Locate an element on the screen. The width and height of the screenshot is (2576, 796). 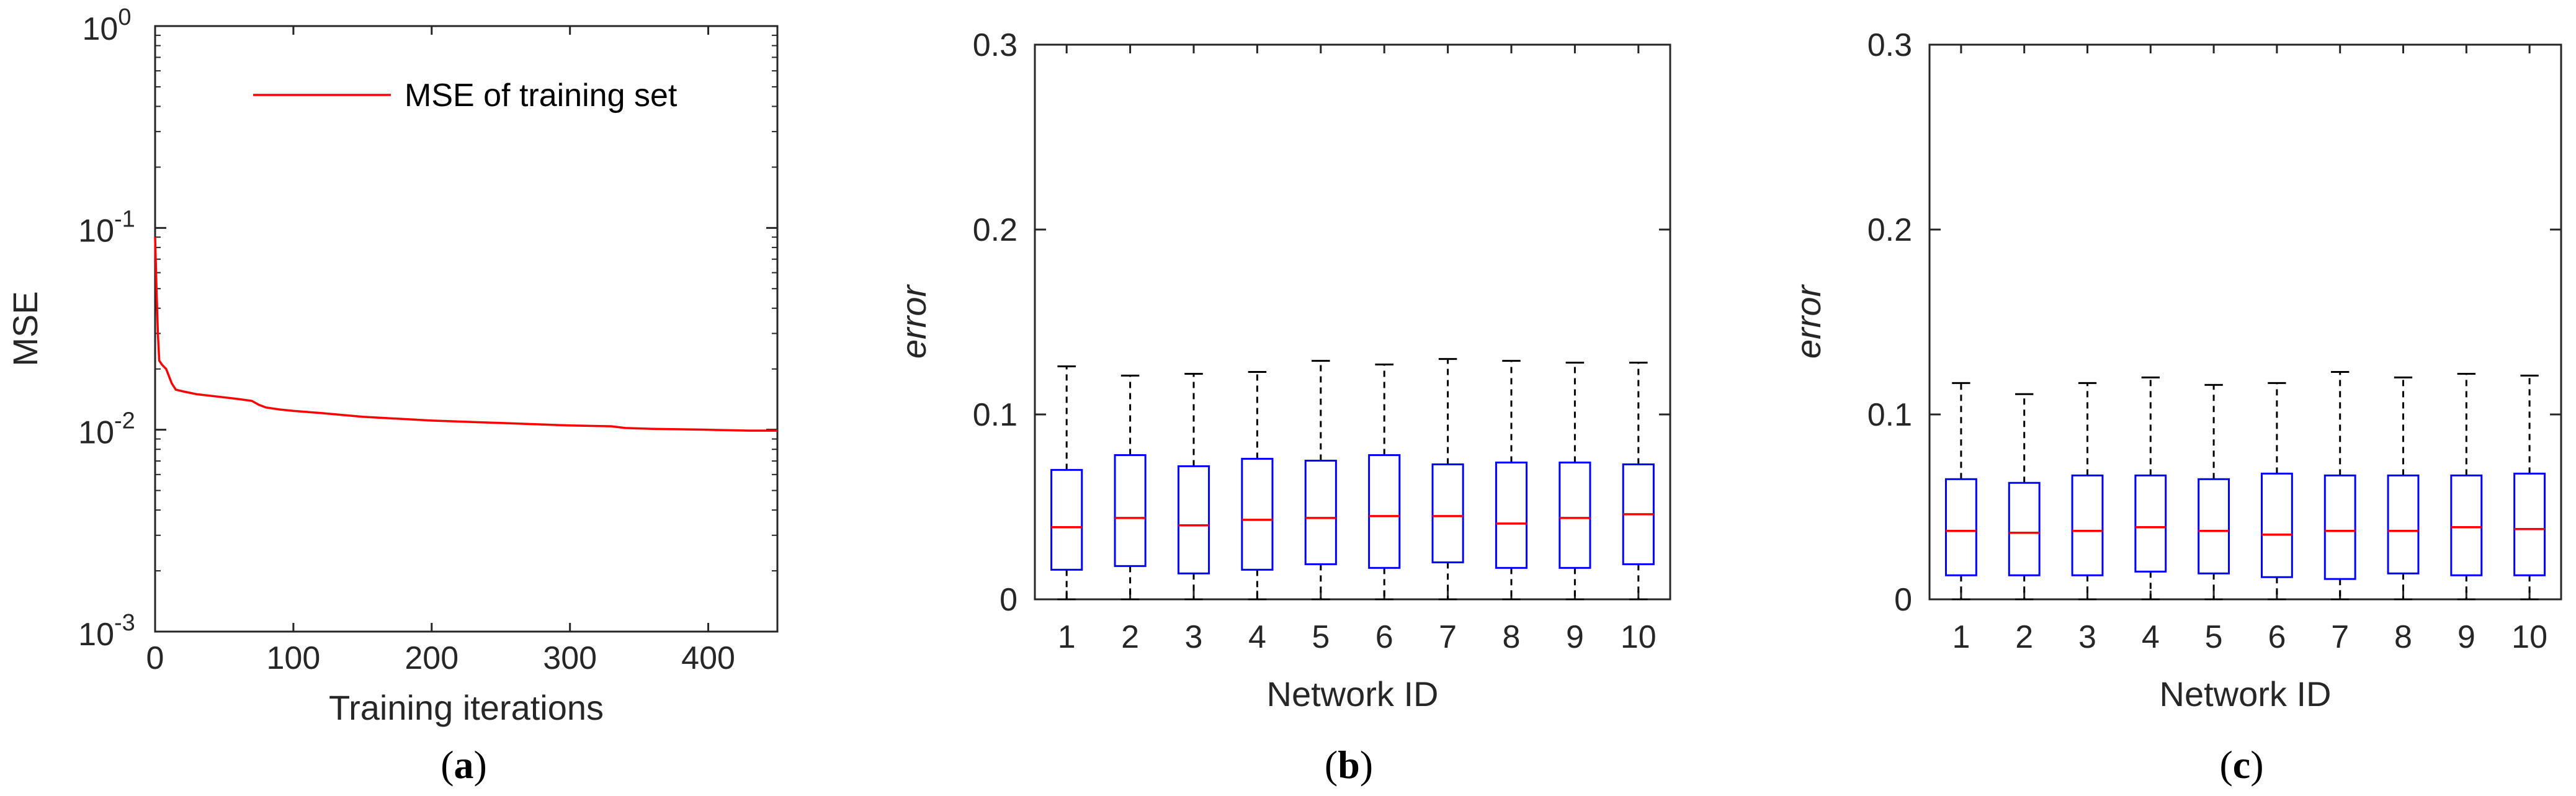
panel-label-a: (a) is located at coordinates (464, 765).